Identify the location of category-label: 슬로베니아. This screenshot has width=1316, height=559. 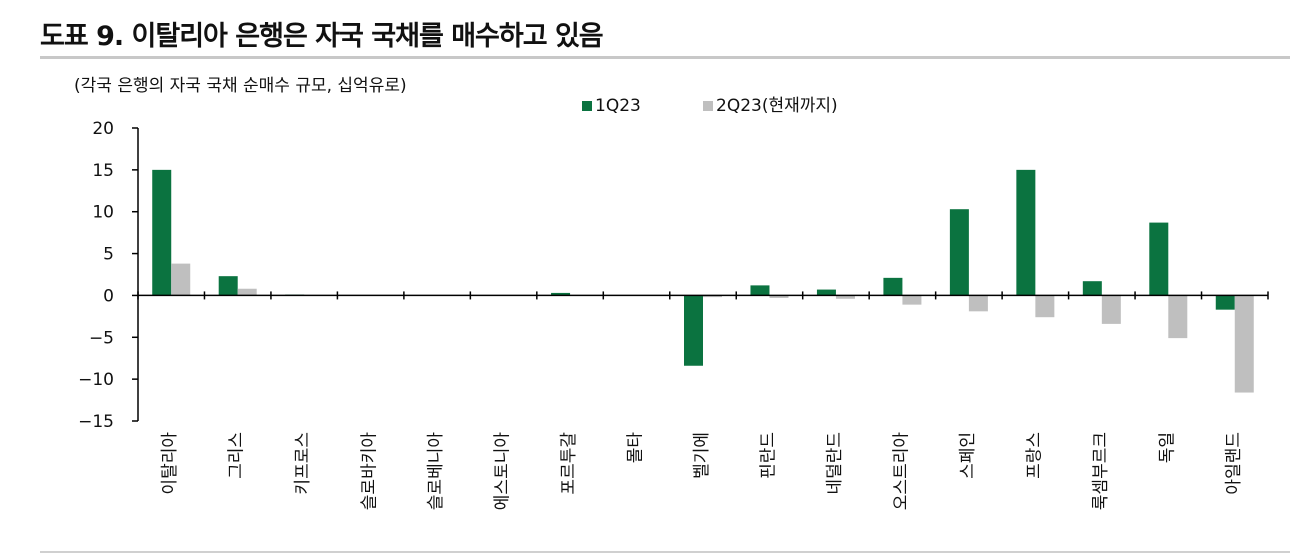
(436, 471).